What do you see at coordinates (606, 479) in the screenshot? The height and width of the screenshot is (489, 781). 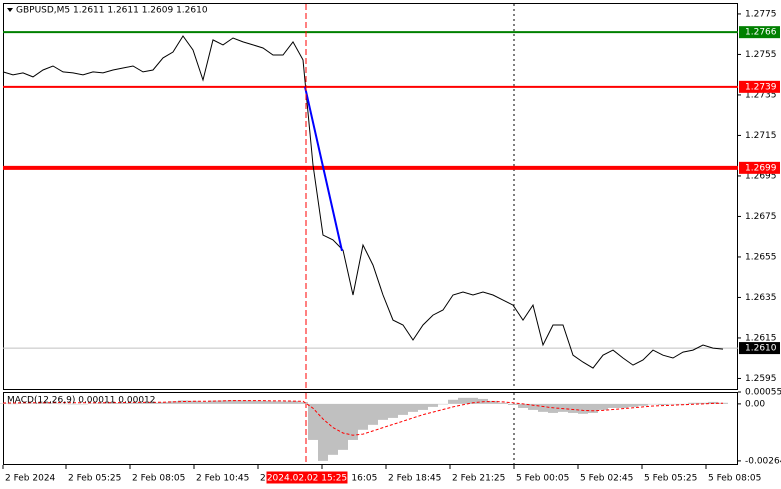 I see `x-tick-label: 5 Feb 02:45` at bounding box center [606, 479].